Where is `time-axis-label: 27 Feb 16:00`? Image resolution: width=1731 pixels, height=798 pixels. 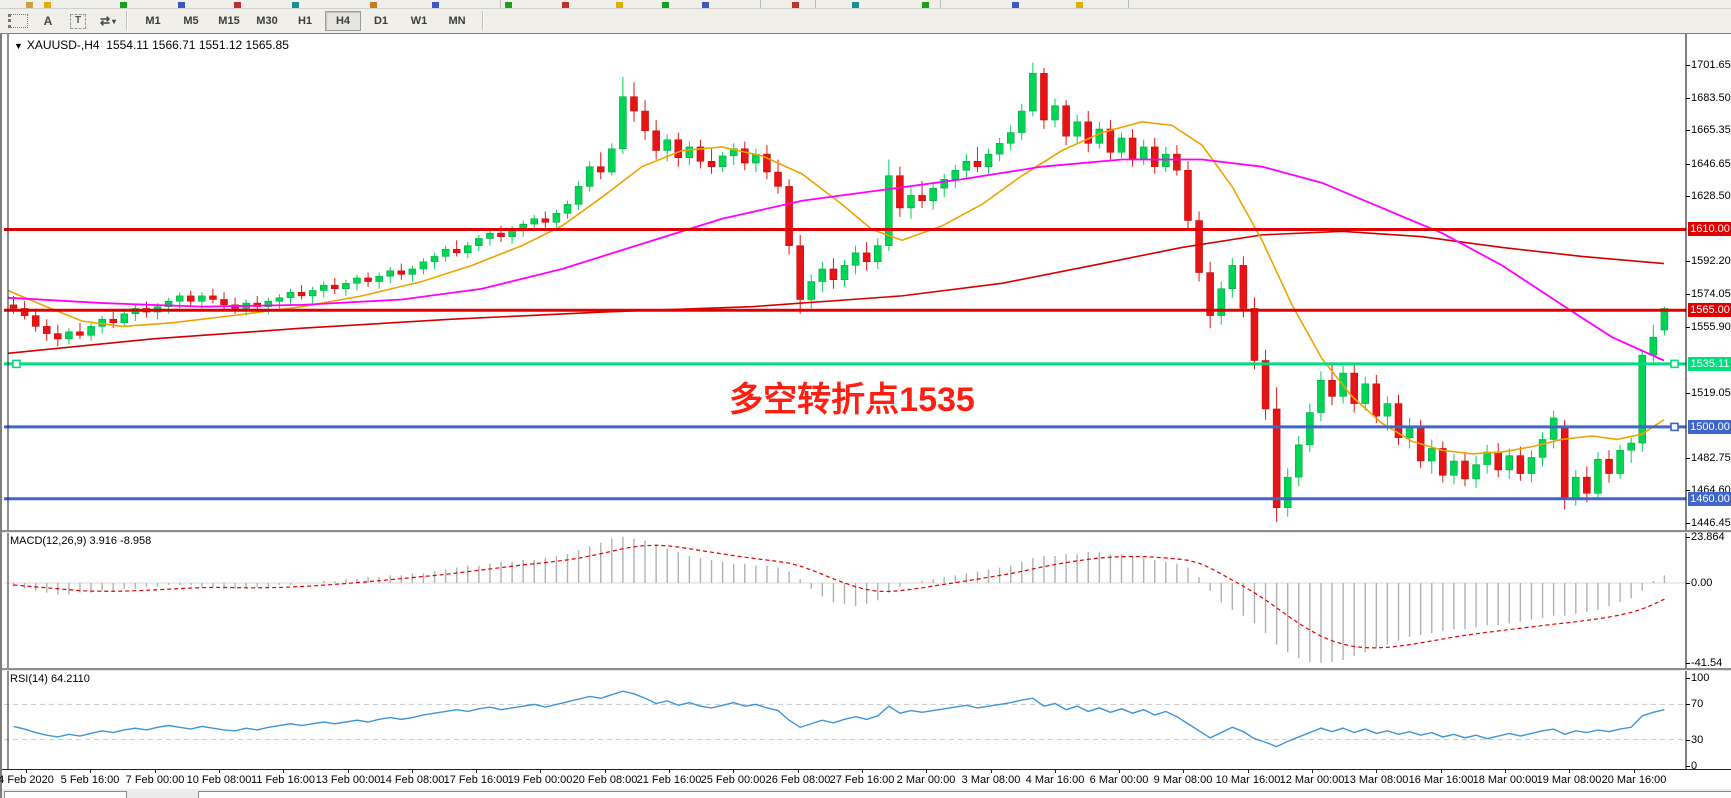
time-axis-label: 27 Feb 16:00 is located at coordinates (862, 780).